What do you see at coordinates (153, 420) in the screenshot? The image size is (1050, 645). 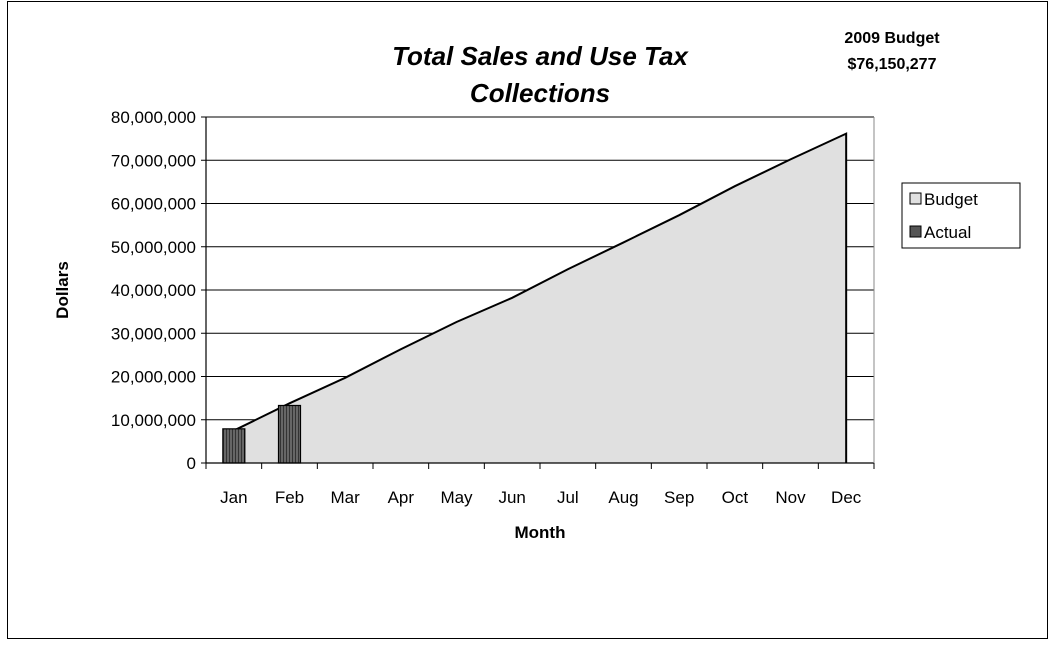 I see `y-tick-label: 10,000,000` at bounding box center [153, 420].